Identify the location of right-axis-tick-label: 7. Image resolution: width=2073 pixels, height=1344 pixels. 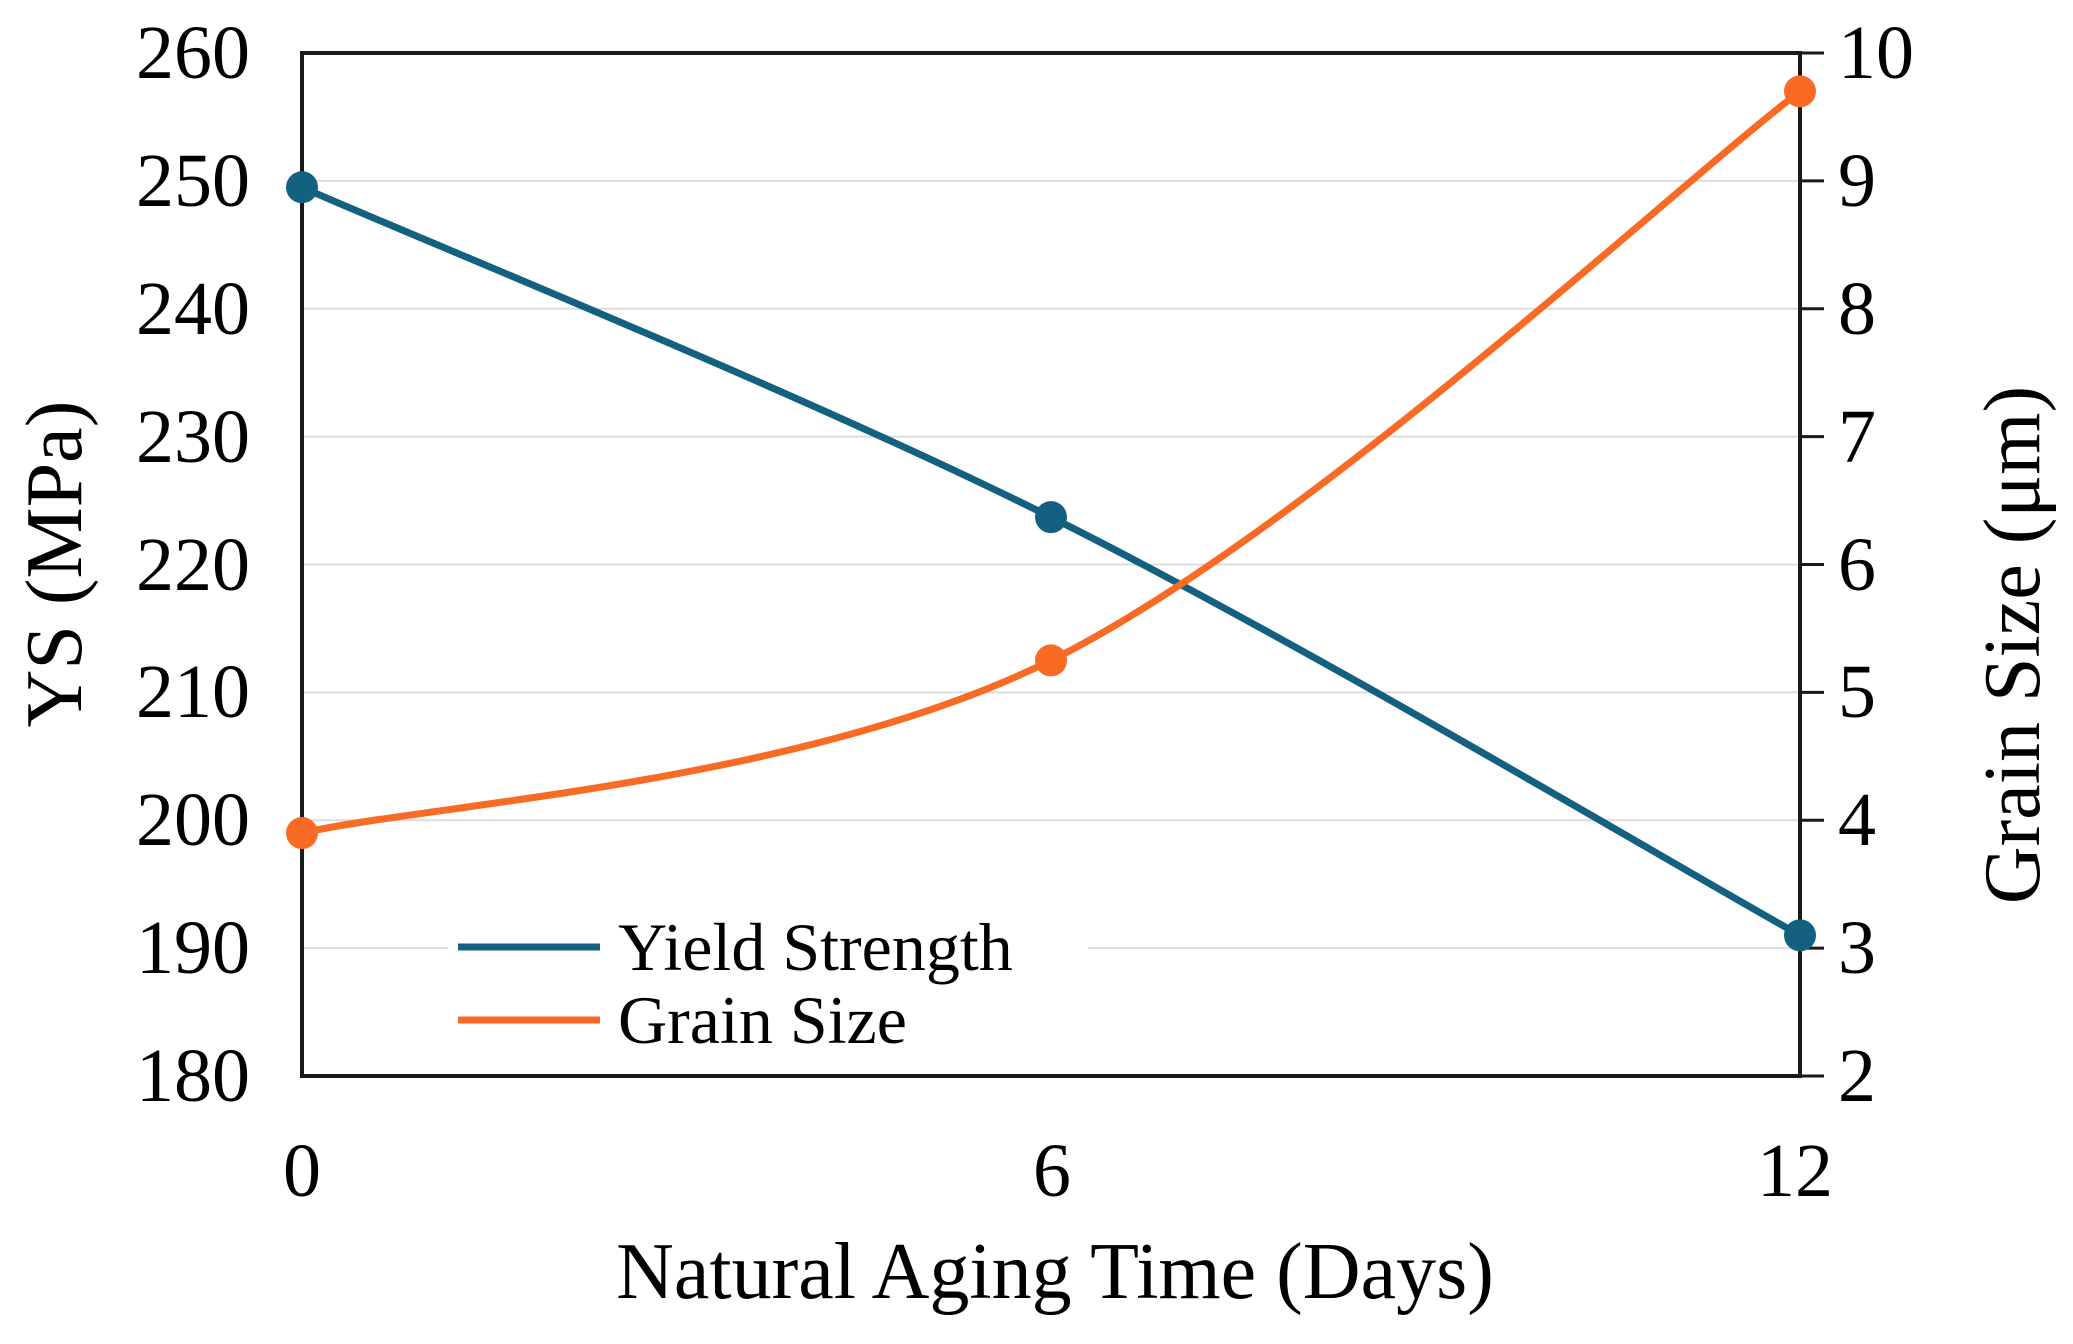
(1857, 436).